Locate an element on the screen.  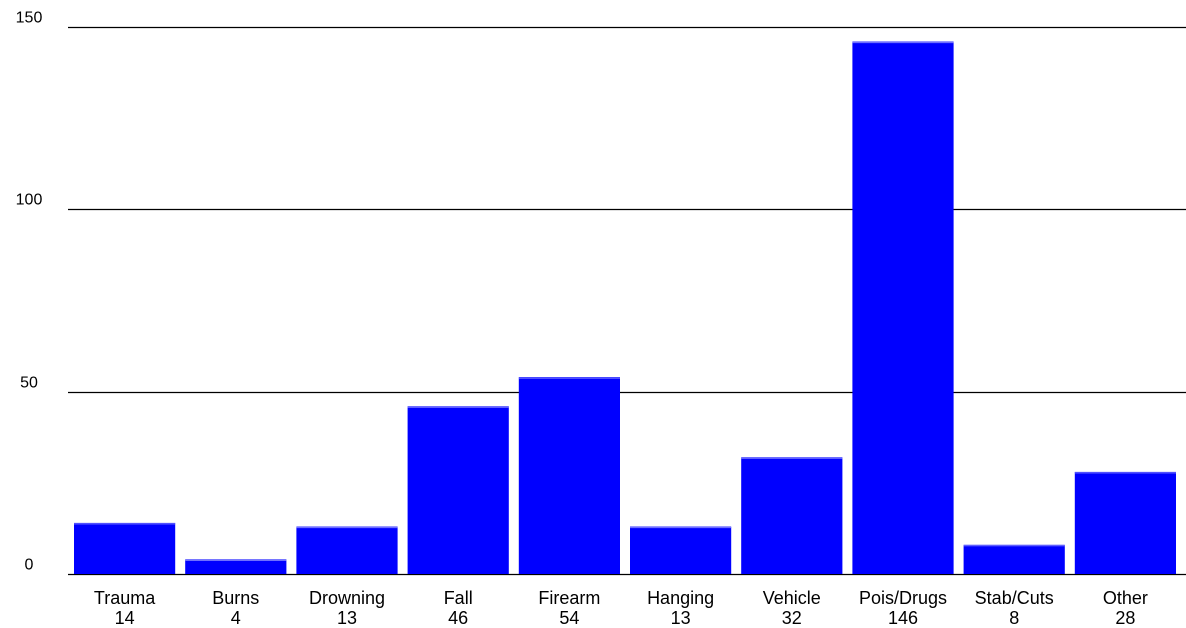
bar-stab-cuts is located at coordinates (1014, 559).